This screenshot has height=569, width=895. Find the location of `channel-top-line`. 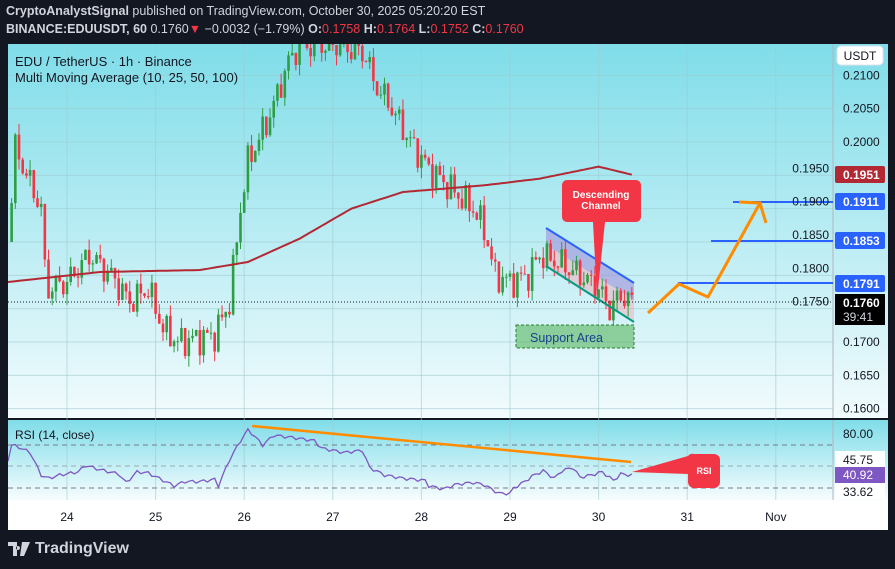

channel-top-line is located at coordinates (590, 255).